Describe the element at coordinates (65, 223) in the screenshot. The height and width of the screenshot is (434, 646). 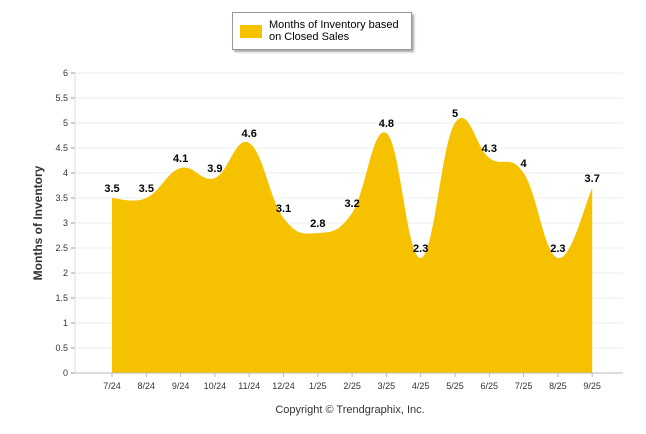
I see `y-tick-label: 3` at that location.